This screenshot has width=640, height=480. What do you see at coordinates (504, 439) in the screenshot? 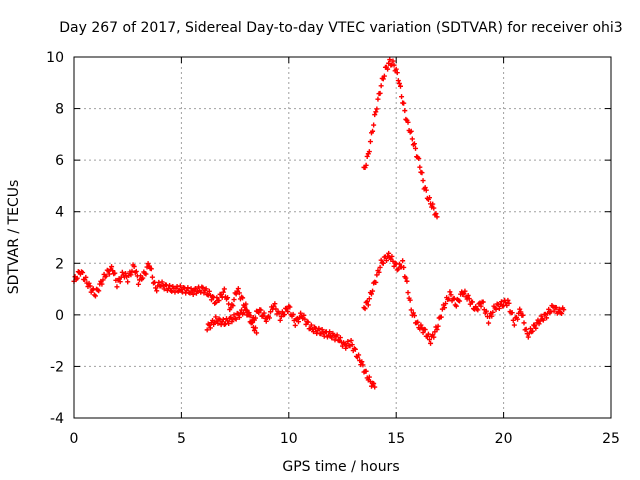
I see `x-tick-label-4: 20` at bounding box center [504, 439].